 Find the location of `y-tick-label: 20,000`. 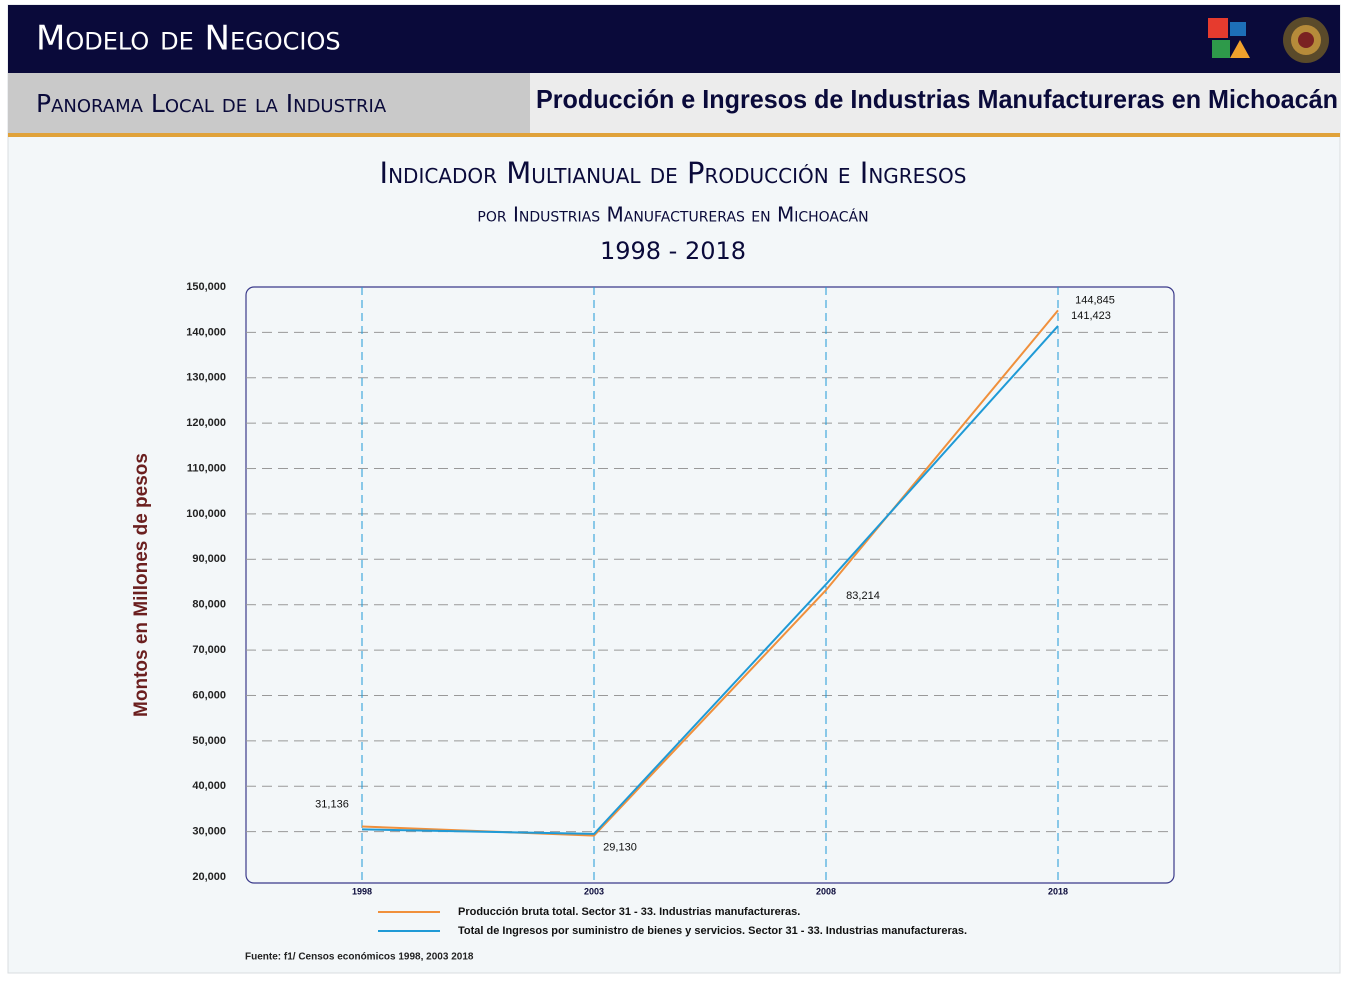

y-tick-label: 20,000 is located at coordinates (209, 877).